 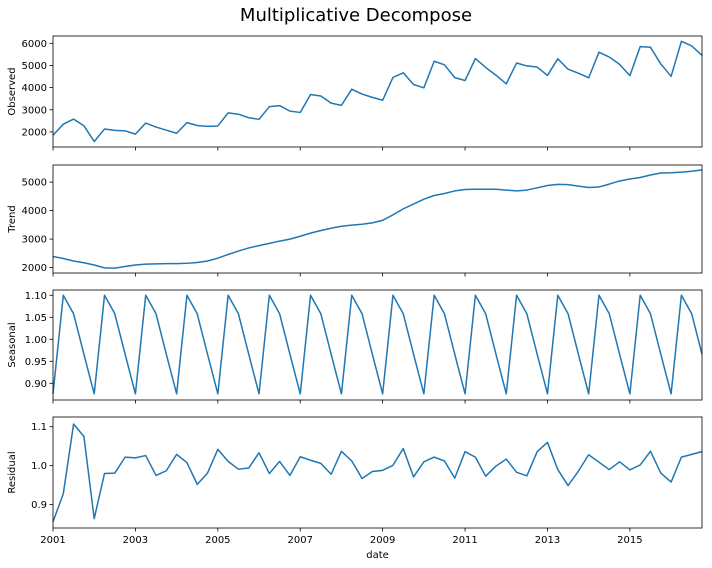 I want to click on observed-ytick-label: 4000, so click(x=34, y=88).